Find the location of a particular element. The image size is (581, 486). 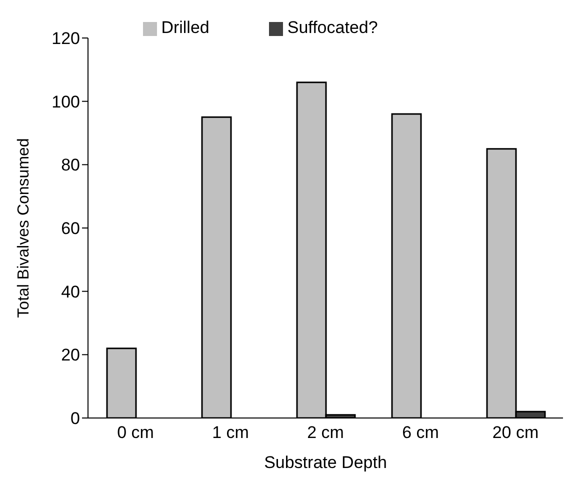

x-tick-label: 2 cm is located at coordinates (325, 432).